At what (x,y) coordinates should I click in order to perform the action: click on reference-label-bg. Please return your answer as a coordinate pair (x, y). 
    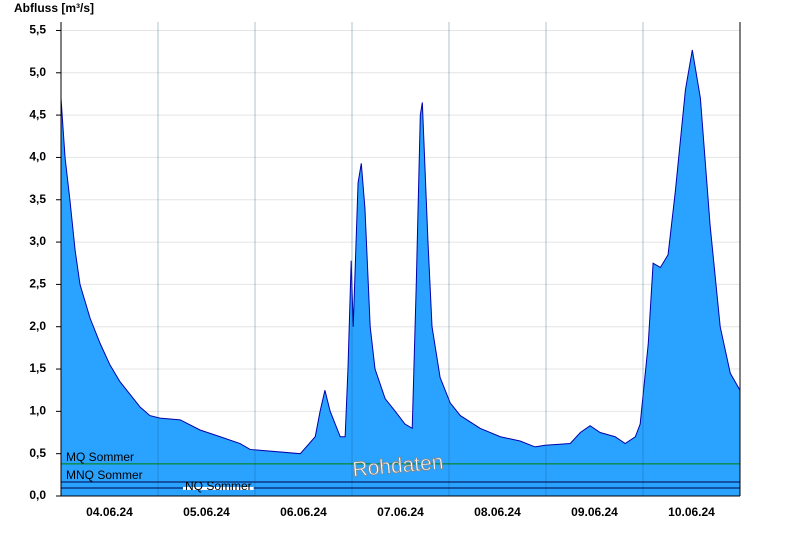
    Looking at the image, I should click on (218, 488).